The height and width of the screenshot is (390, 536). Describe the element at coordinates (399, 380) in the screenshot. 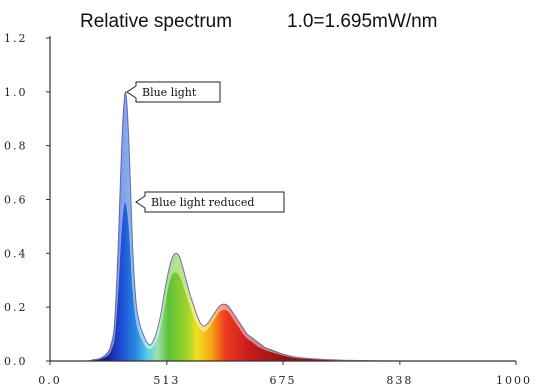

I see `x-tick-label: 838` at that location.